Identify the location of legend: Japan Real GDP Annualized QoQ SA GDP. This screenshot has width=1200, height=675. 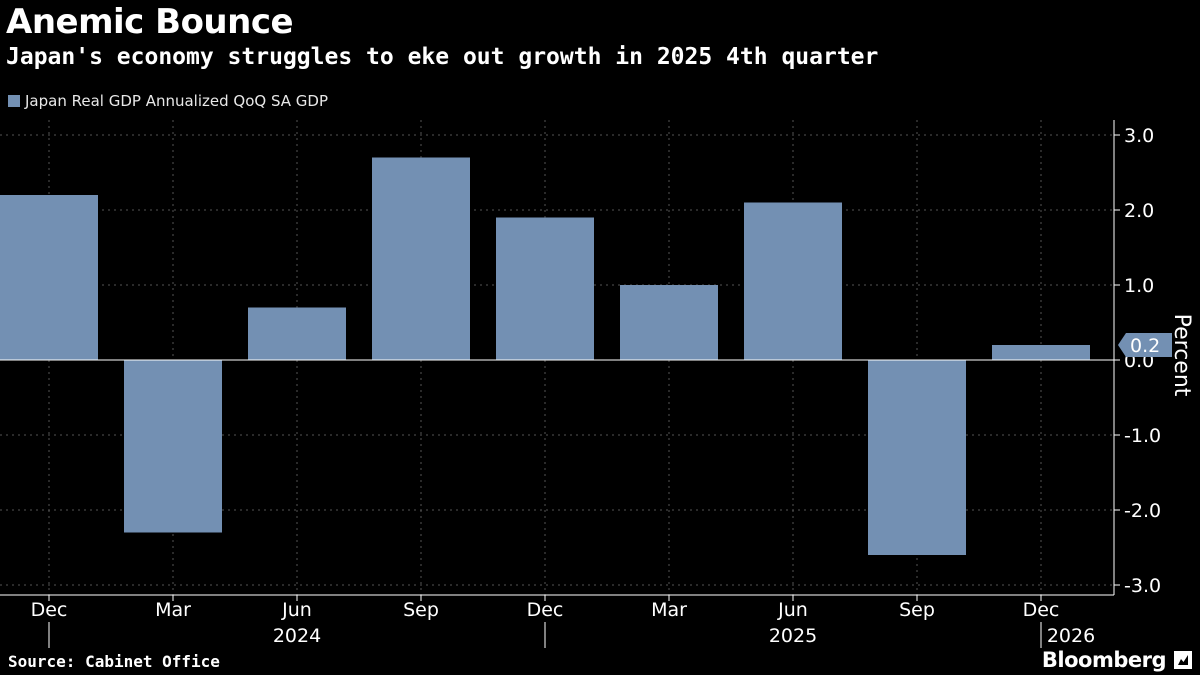
(168, 101).